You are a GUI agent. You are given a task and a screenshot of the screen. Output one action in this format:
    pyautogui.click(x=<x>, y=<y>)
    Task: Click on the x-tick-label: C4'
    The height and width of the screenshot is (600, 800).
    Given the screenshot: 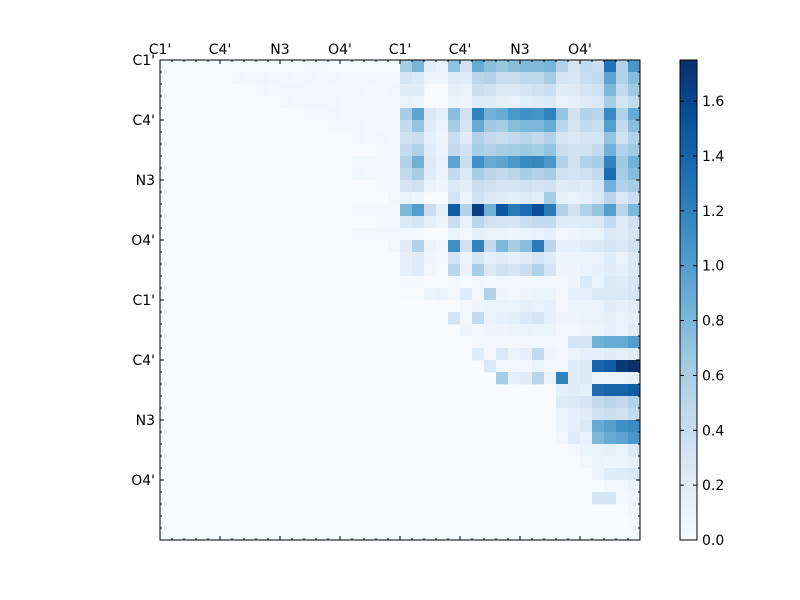 What is the action you would take?
    pyautogui.click(x=460, y=50)
    